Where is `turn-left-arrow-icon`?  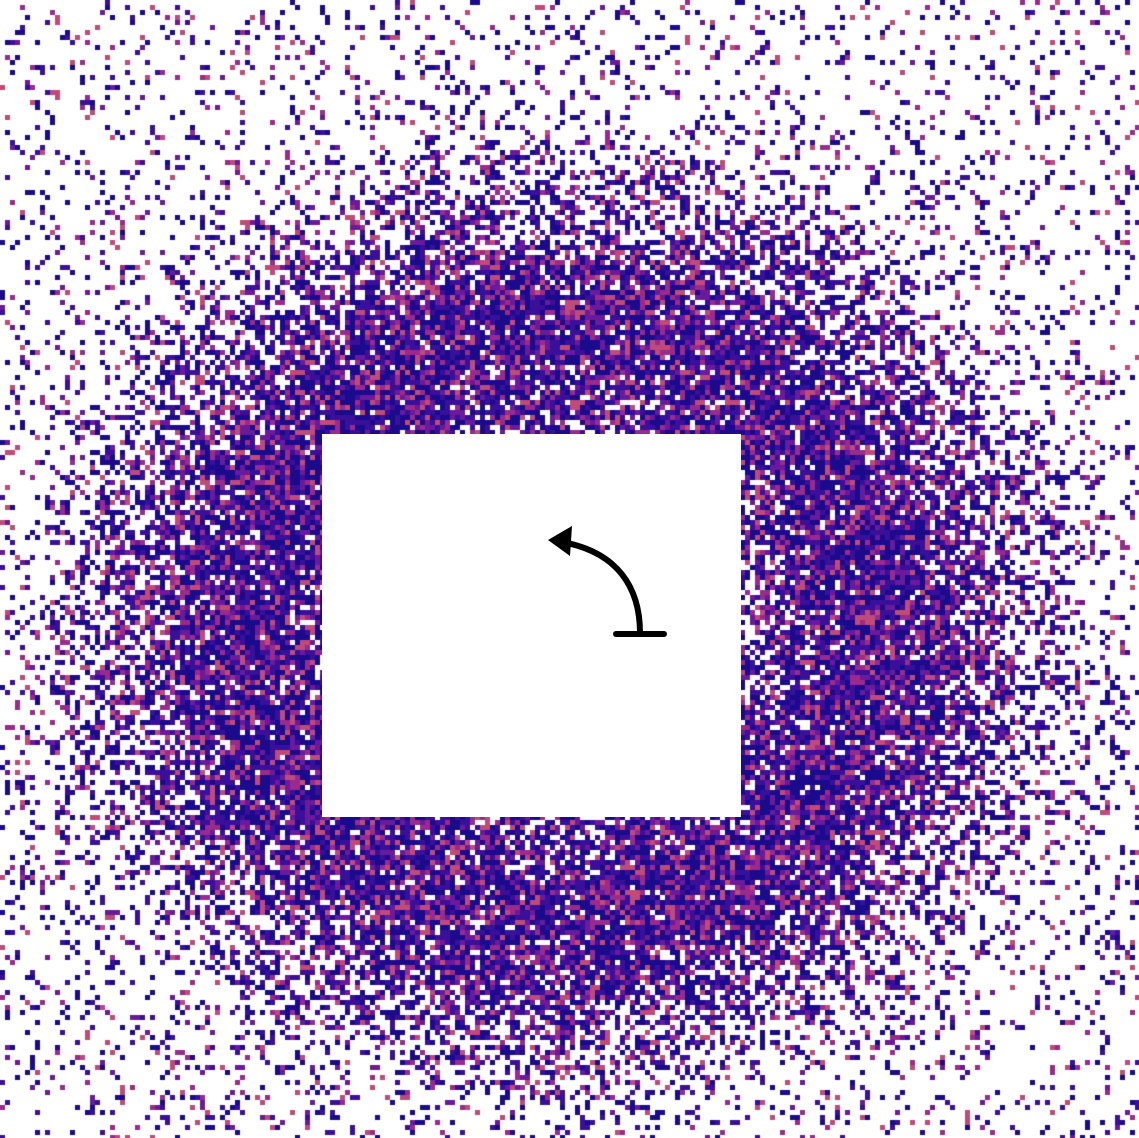
turn-left-arrow-icon is located at coordinates (607, 581).